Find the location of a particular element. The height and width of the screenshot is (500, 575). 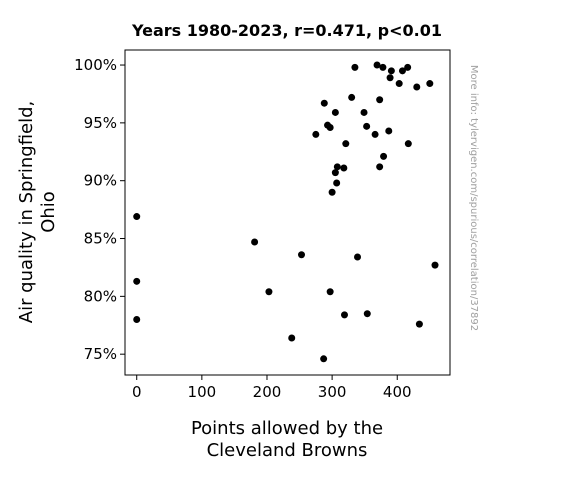

y-axis: 75% 80% 85% 90% 95% 100% is located at coordinates (99, 209).